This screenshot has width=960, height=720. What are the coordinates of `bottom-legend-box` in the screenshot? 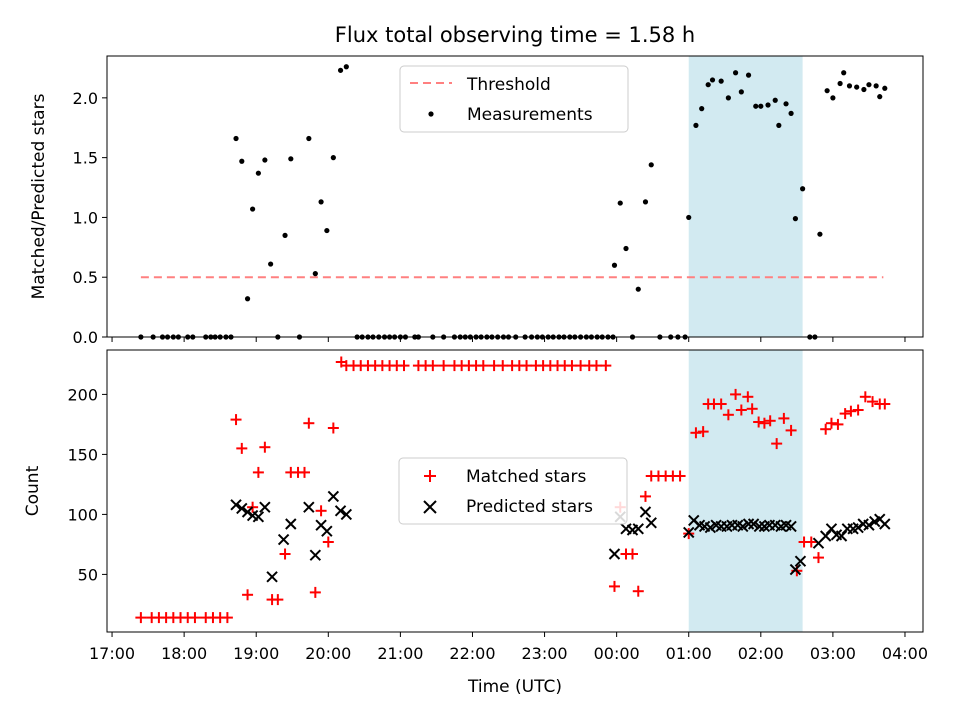 It's located at (513, 491).